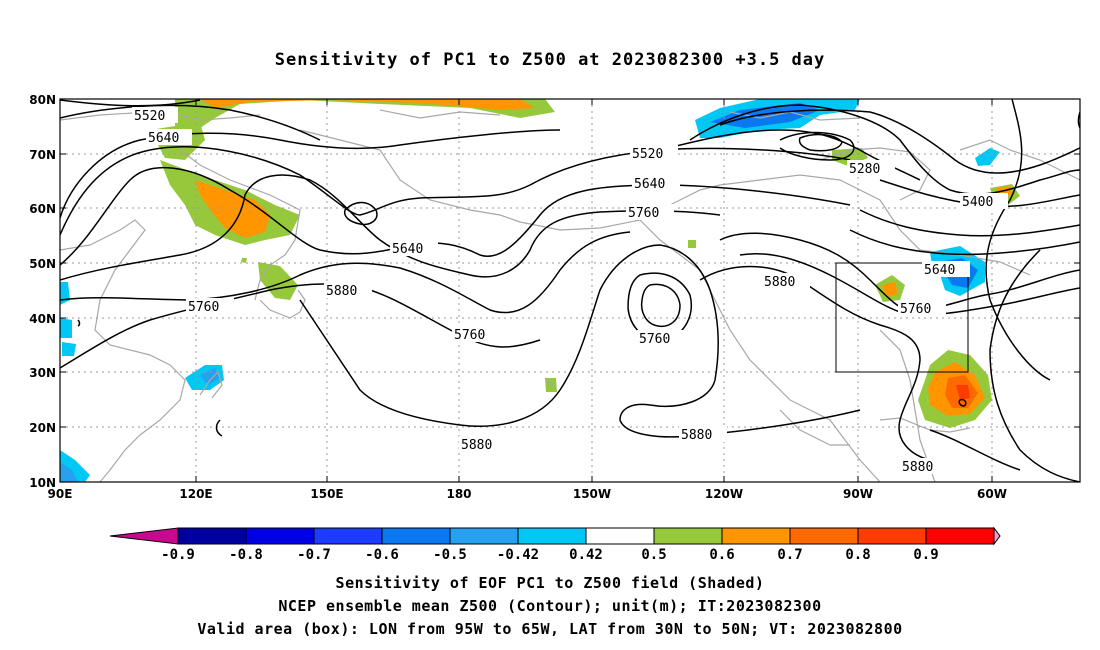 The height and width of the screenshot is (650, 1100). Describe the element at coordinates (367, 104) in the screenshot. I see `shade-orange-siberia` at that location.